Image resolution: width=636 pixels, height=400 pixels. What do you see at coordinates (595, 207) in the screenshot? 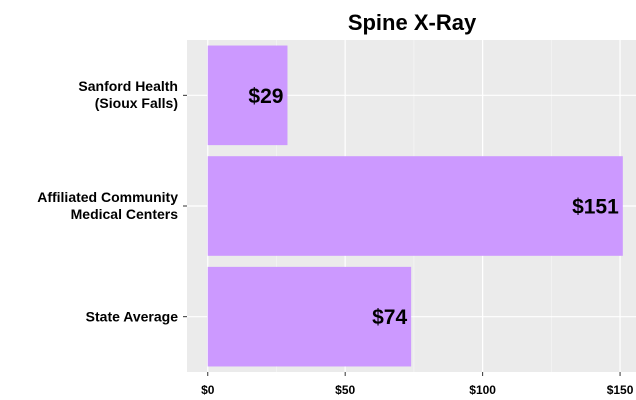
I see `value-label: $151` at bounding box center [595, 207].